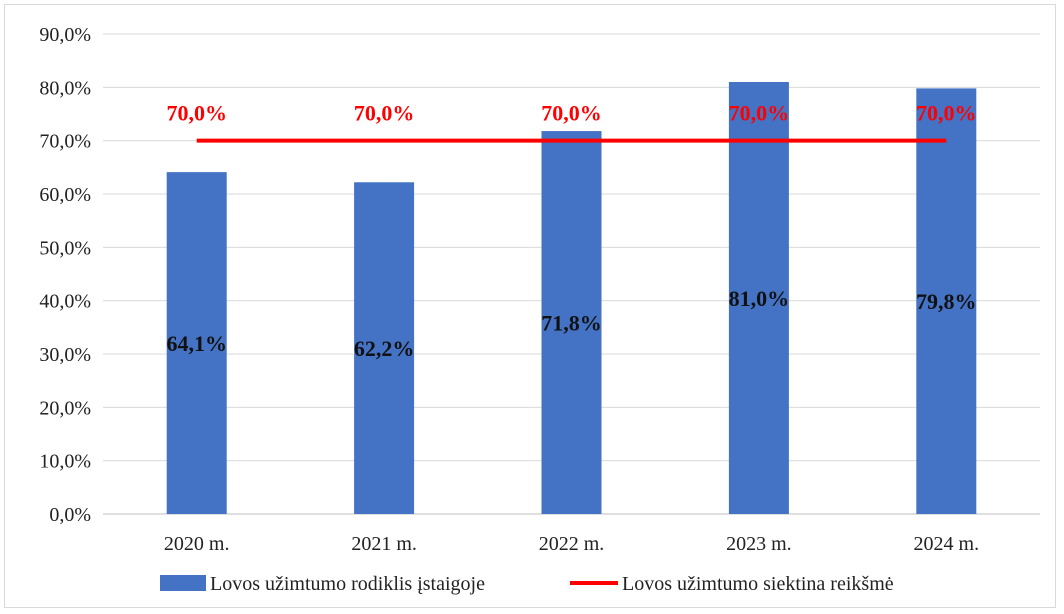 The image size is (1064, 614). I want to click on bar-data-label: 81,0%, so click(759, 298).